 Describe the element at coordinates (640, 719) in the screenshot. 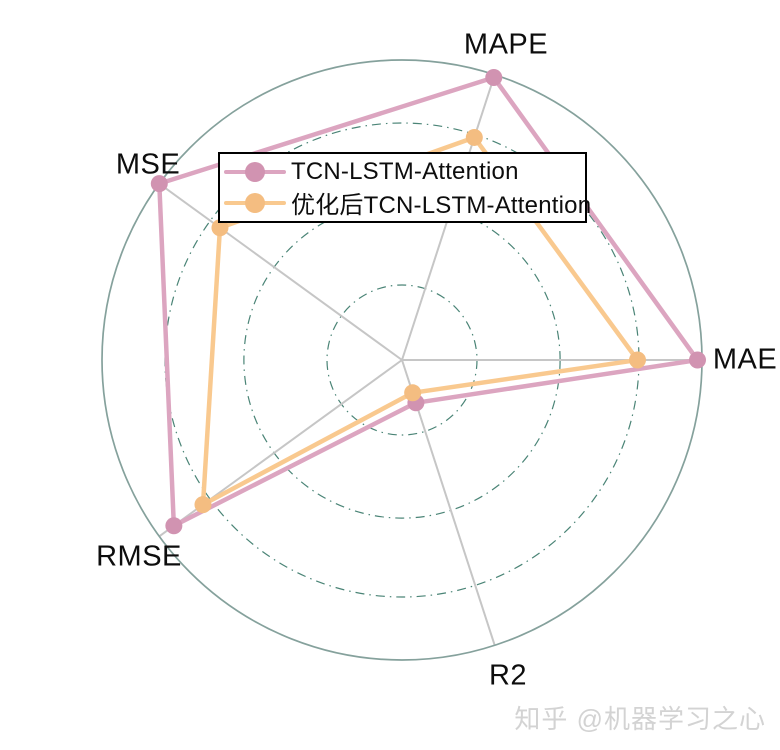

I see `watermark: 知乎 @机器学习之心` at that location.